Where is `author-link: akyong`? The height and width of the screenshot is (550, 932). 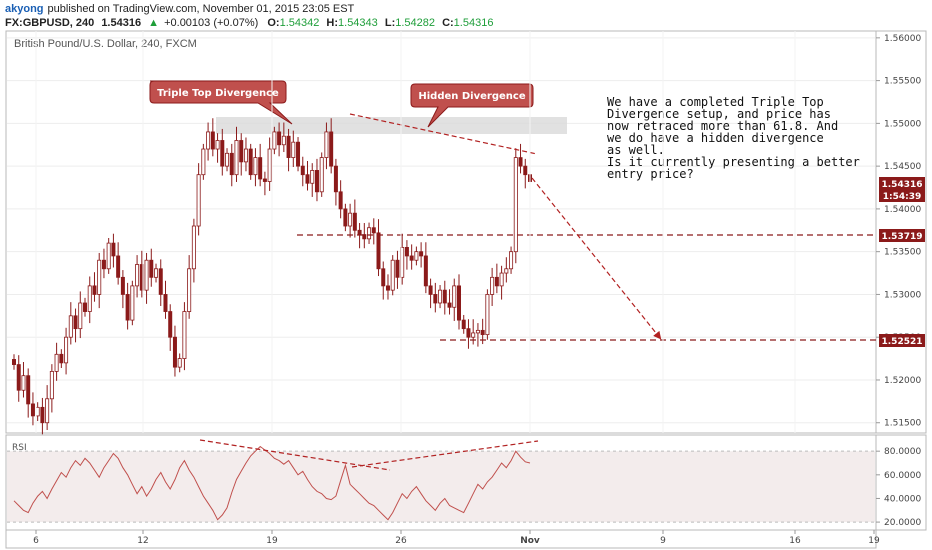
author-link: akyong is located at coordinates (24, 9).